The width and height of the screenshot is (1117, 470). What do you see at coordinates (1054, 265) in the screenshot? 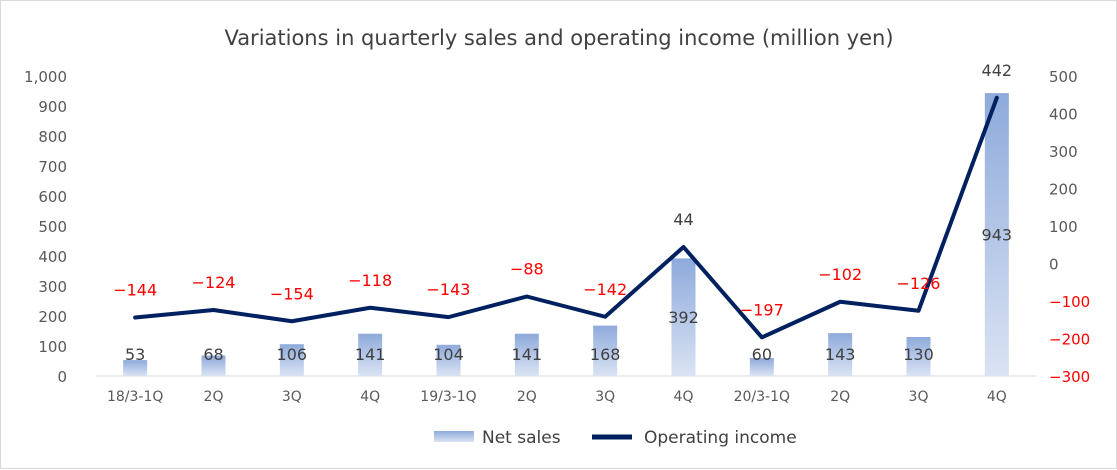
I see `right-tick-label: 0` at bounding box center [1054, 265].